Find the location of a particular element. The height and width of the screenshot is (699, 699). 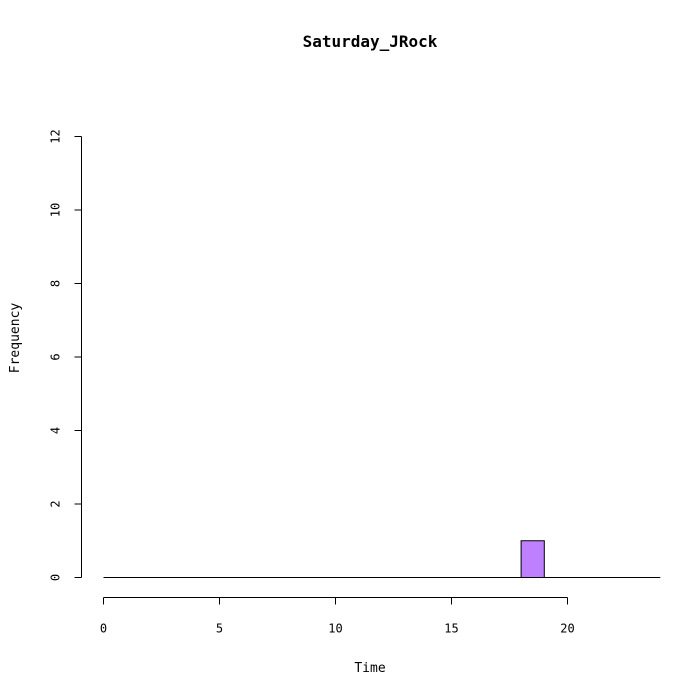

histogram-bar is located at coordinates (532, 559).